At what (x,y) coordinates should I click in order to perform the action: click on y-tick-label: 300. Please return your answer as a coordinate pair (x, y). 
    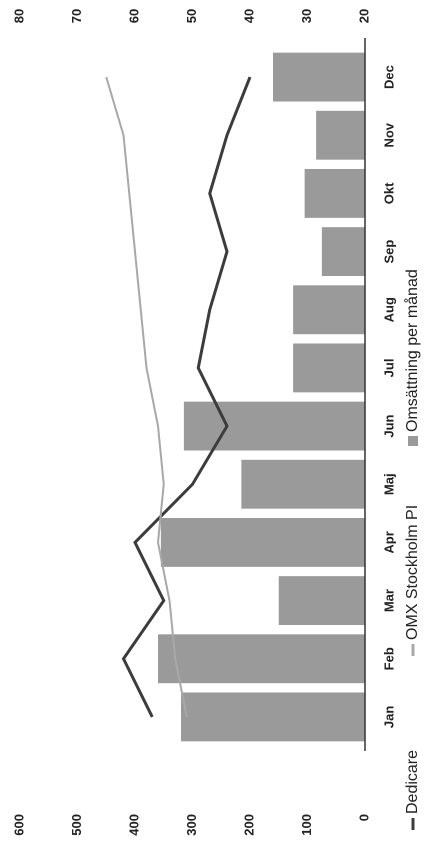
    Looking at the image, I should click on (191, 825).